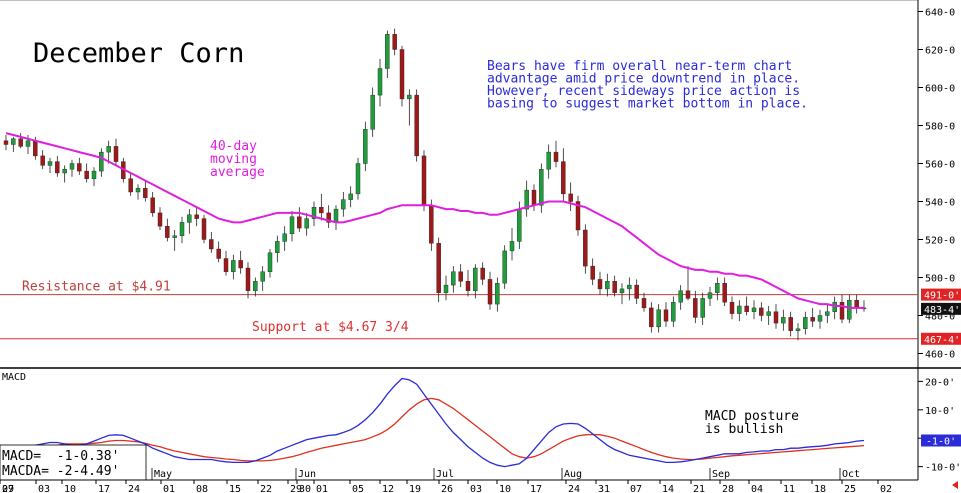 This screenshot has width=961, height=493. Describe the element at coordinates (60, 471) in the screenshot. I see `macda-readout: MACDA= -2-4.49'` at that location.